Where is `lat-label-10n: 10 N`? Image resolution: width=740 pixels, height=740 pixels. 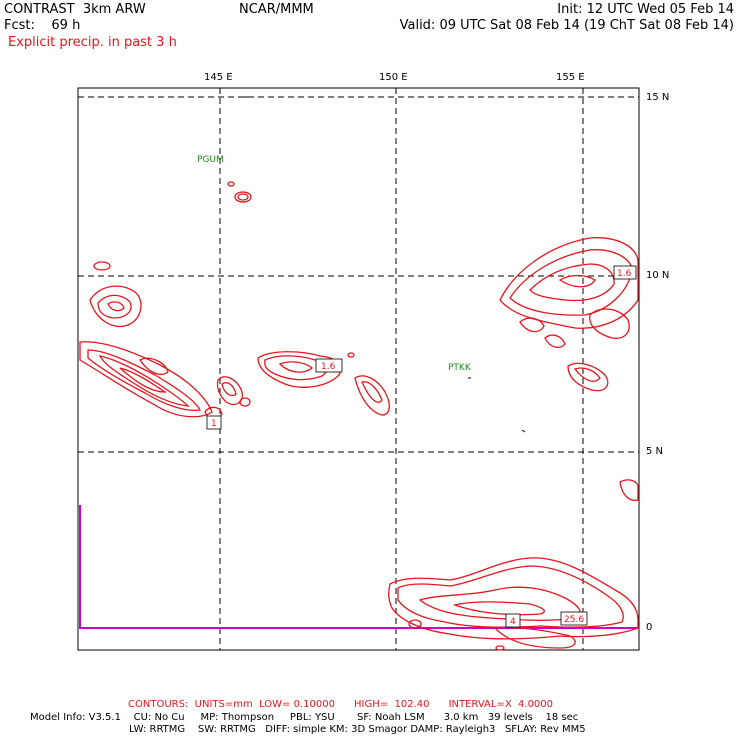
lat-label-10n: 10 N is located at coordinates (658, 275).